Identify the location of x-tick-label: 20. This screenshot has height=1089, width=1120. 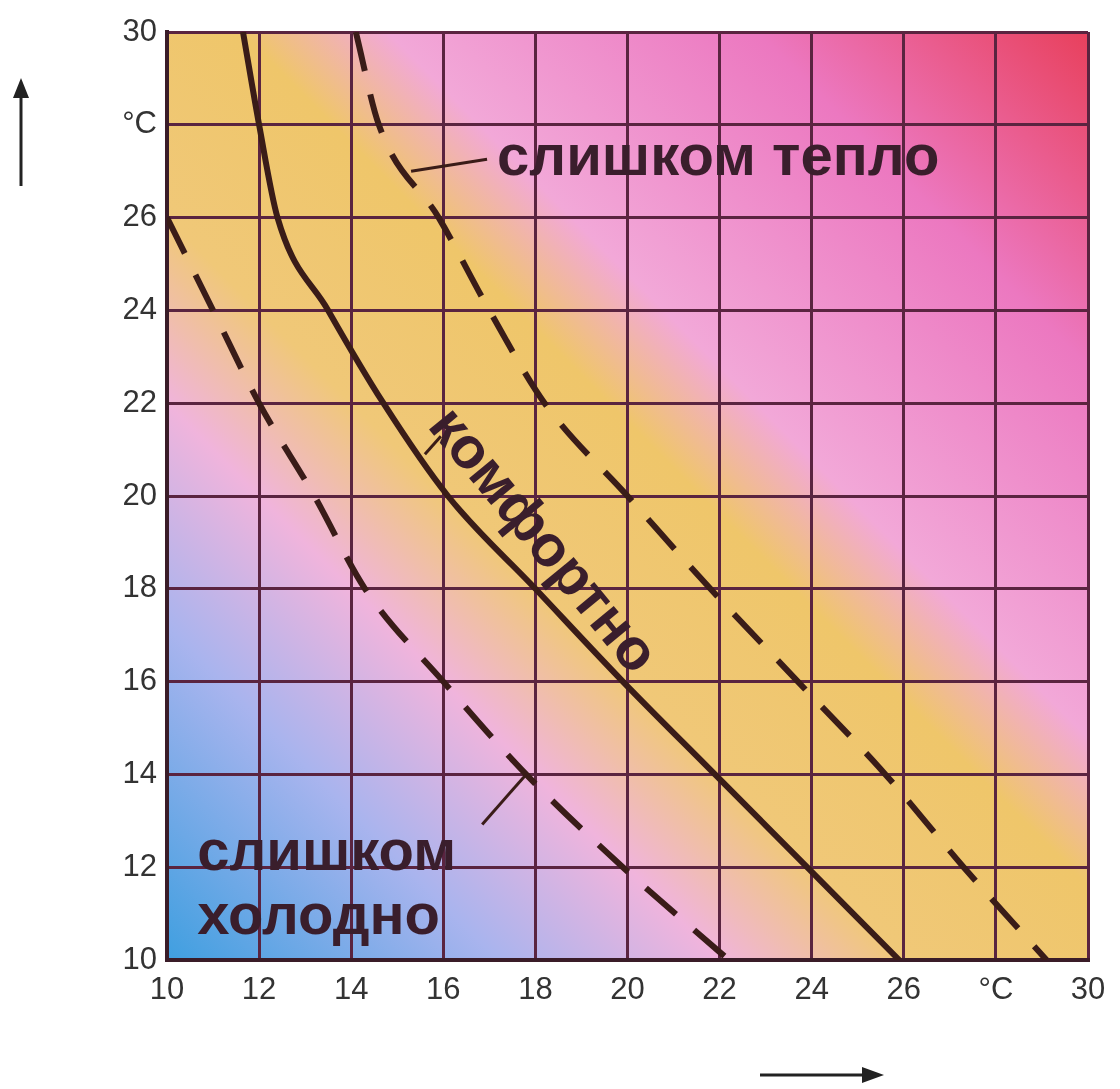
(627, 989).